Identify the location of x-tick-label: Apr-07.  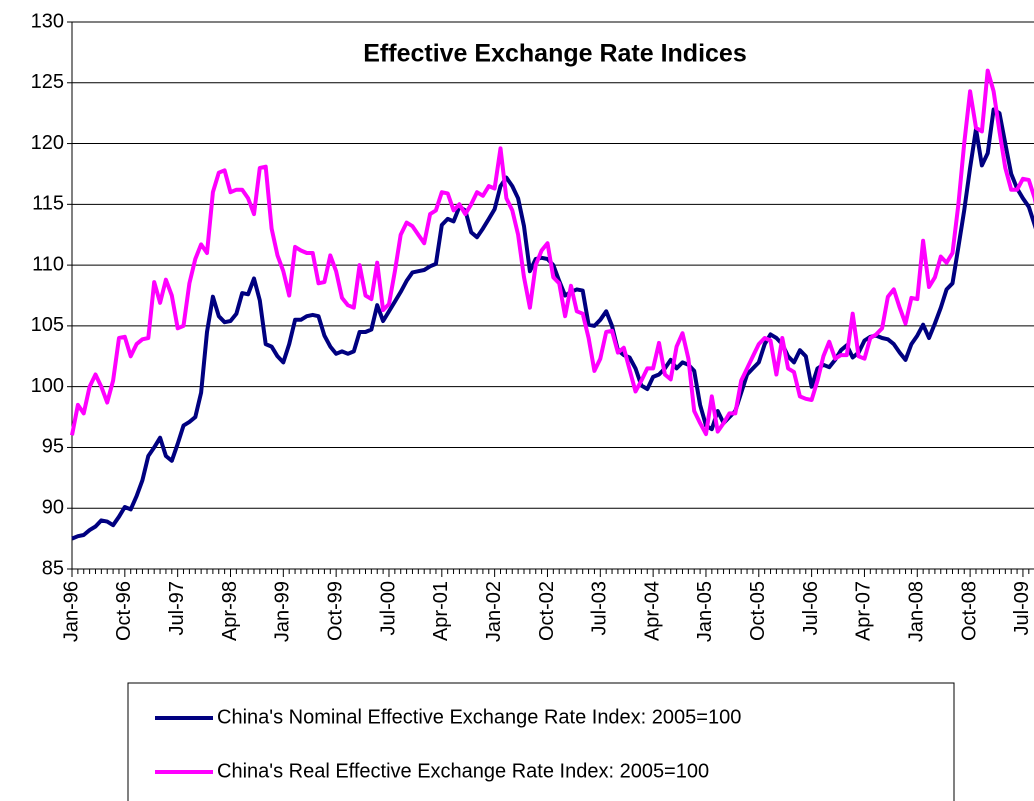
(864, 611).